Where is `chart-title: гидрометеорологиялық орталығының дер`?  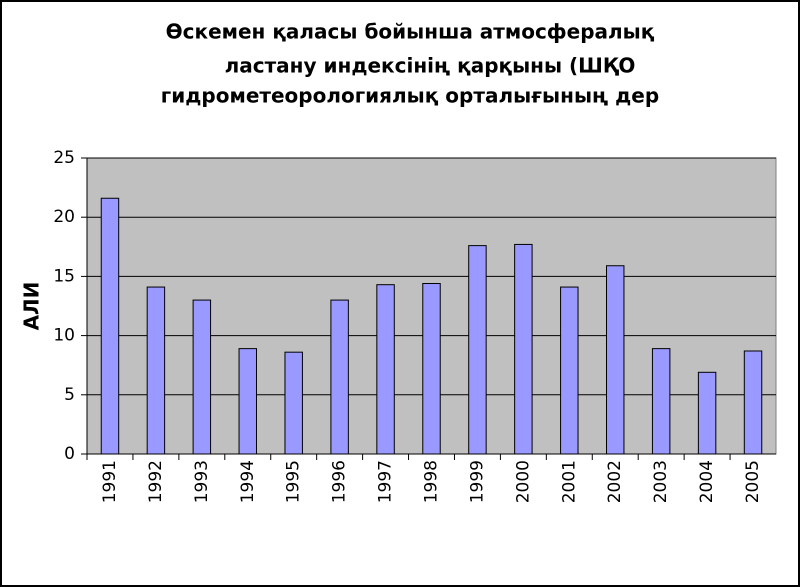
chart-title: гидрометеорологиялық орталығының дер is located at coordinates (410, 96).